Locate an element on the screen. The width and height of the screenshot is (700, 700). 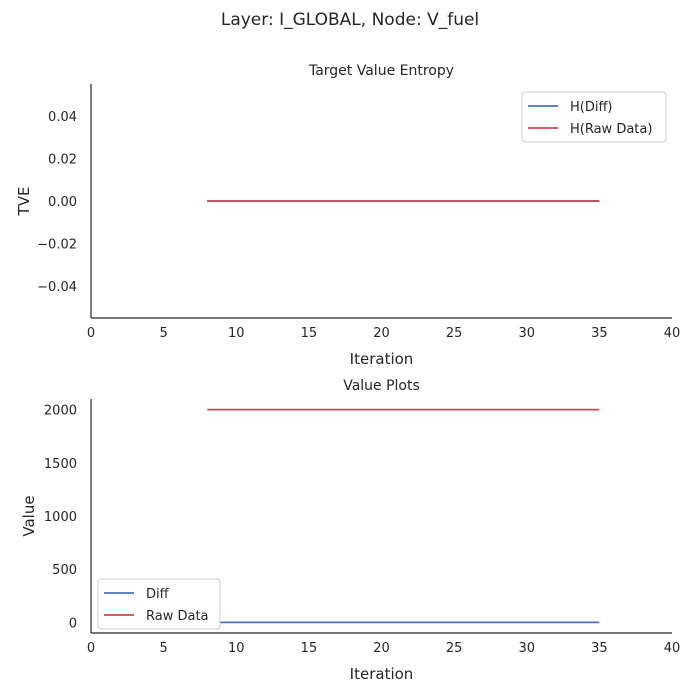
chart1-x-tick-label: 40 is located at coordinates (672, 333).